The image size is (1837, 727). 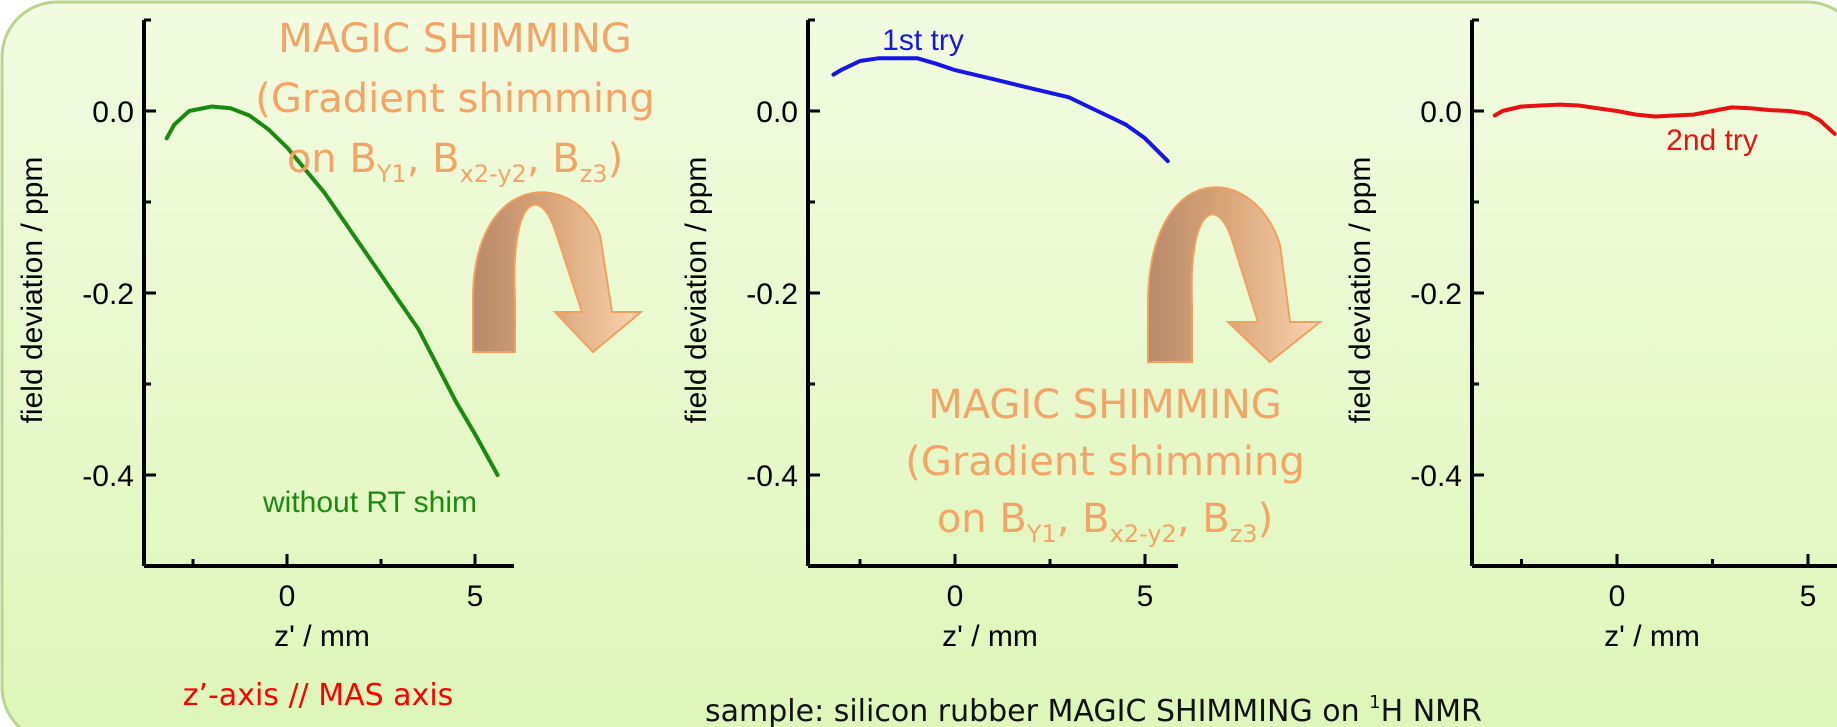 I want to click on magic-top-title: MAGIC SHIMMING, so click(x=455, y=39).